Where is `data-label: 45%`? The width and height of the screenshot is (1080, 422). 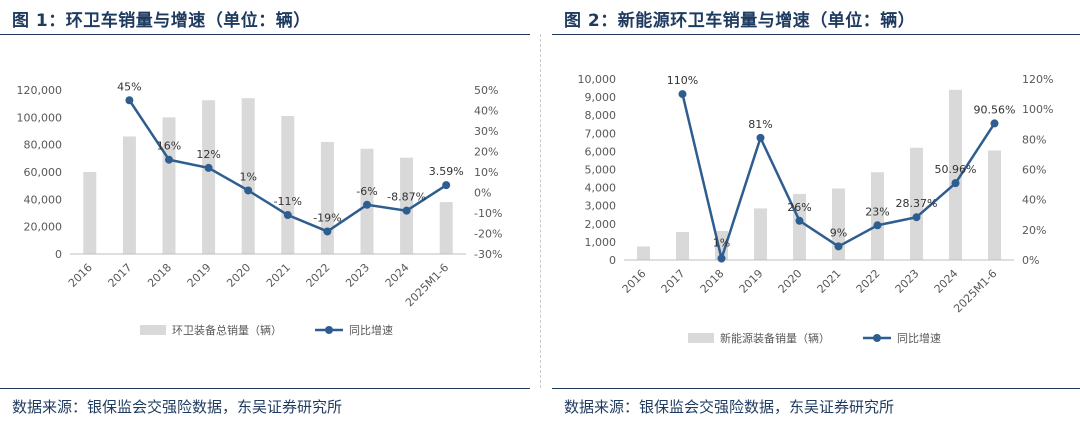 data-label: 45% is located at coordinates (129, 86).